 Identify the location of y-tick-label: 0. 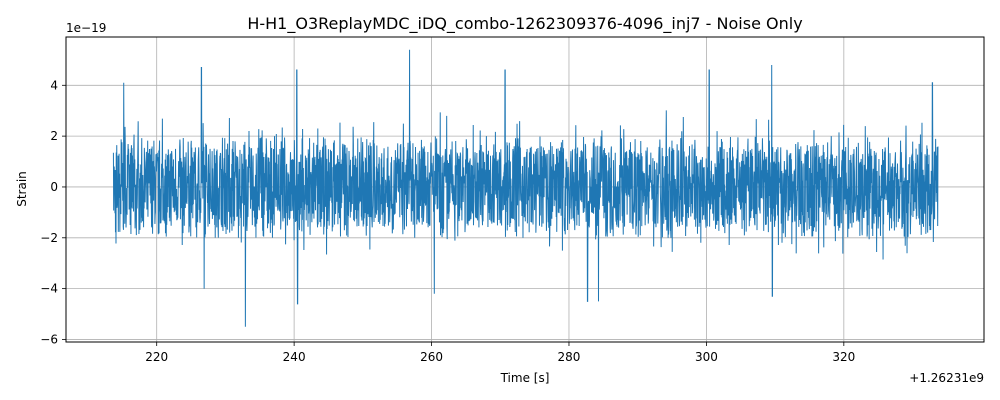
(54, 187).